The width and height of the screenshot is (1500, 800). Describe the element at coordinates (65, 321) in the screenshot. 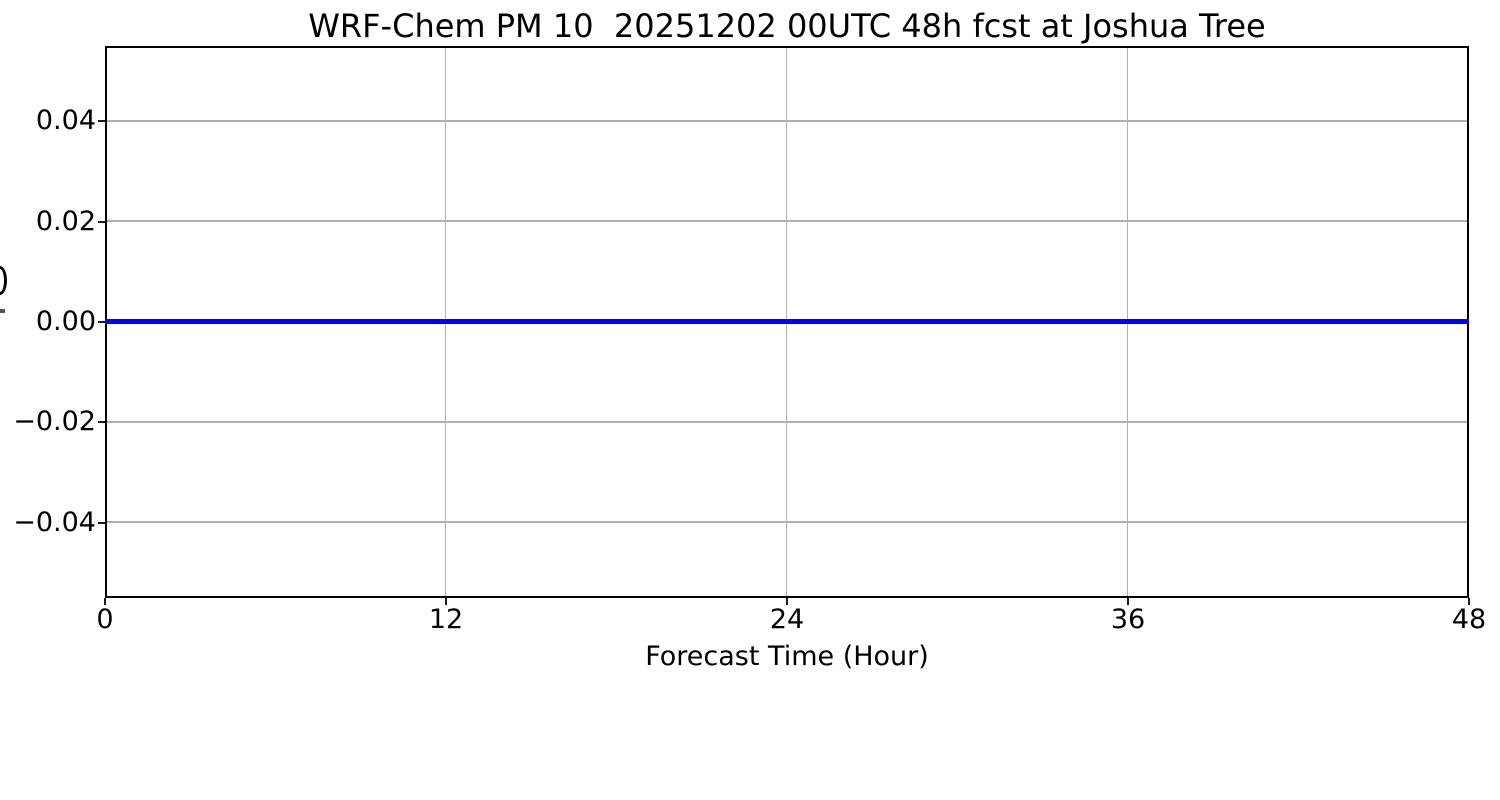

I see `y-tick-label: 0.00` at that location.